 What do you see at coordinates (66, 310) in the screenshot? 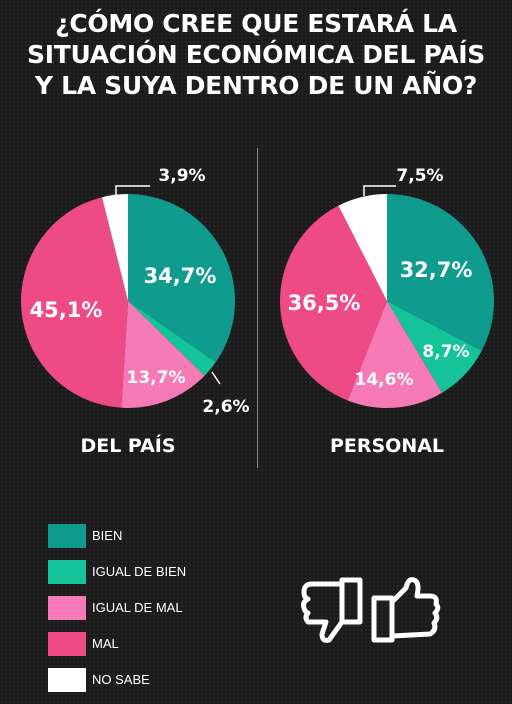
I see `pie-value-label-pais-mal: 45,1%` at bounding box center [66, 310].